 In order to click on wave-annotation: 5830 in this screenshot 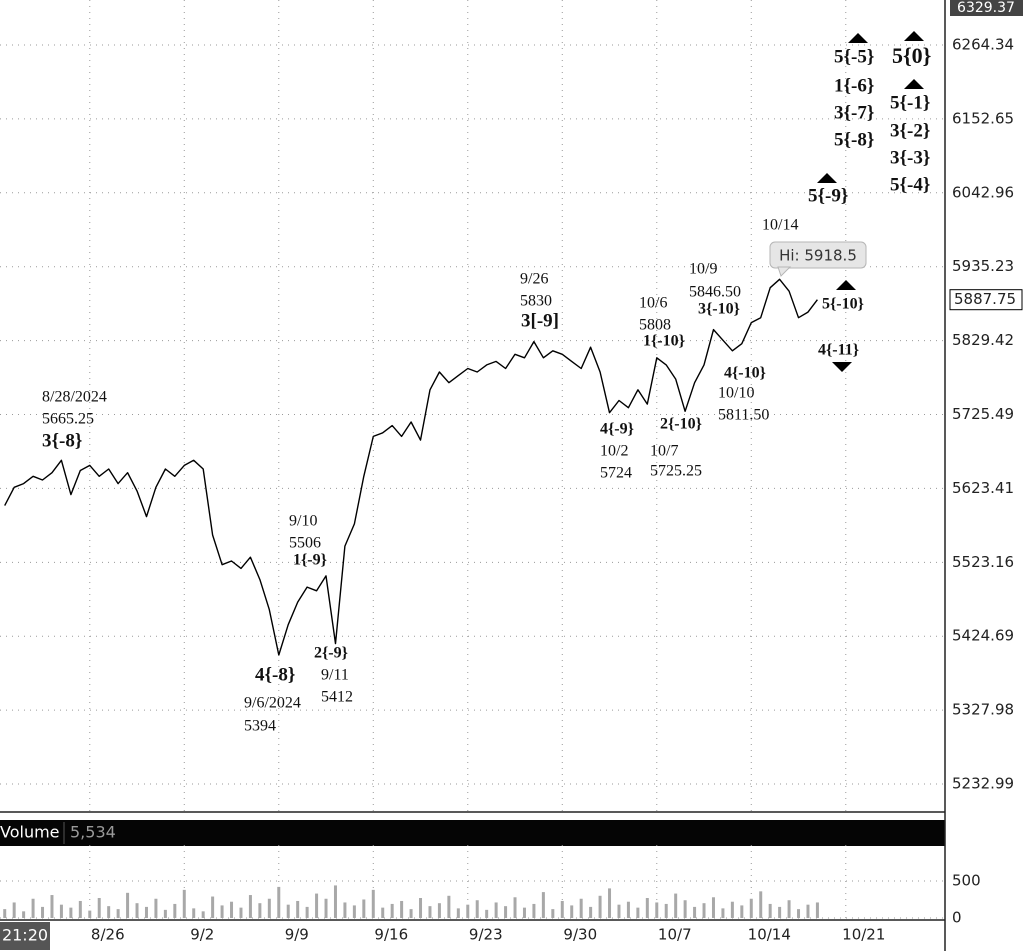, I will do `click(536, 301)`.